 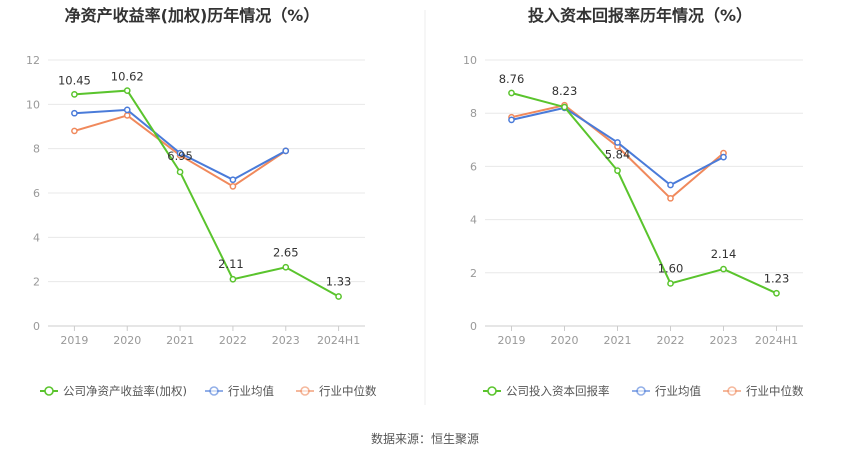 I want to click on data-label: 10.62, so click(x=127, y=77).